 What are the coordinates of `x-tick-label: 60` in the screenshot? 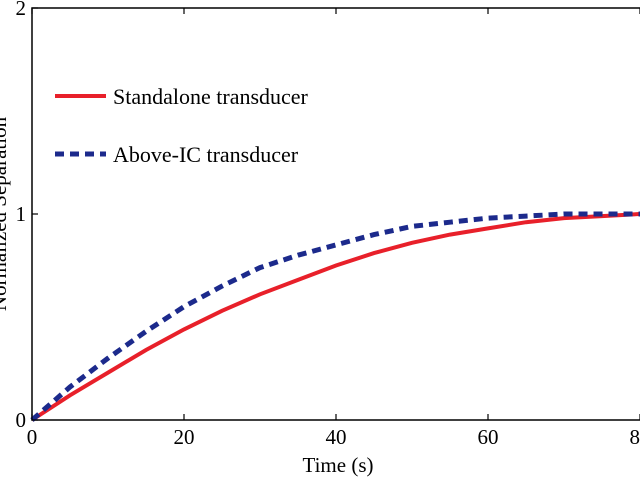 It's located at (488, 437).